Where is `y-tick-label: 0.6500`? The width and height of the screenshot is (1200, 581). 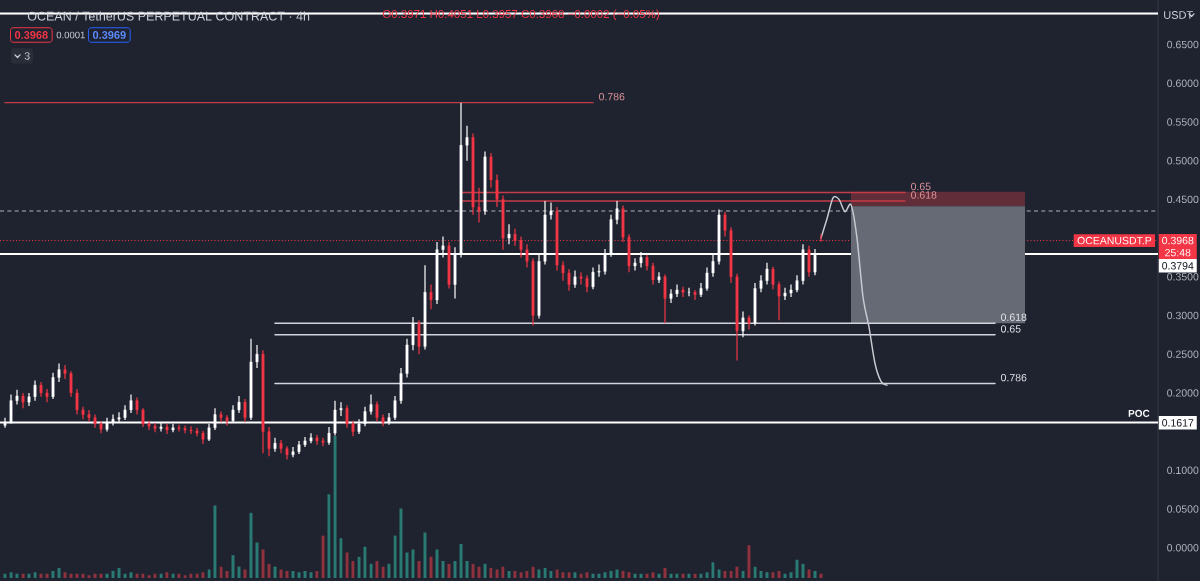 y-tick-label: 0.6500 is located at coordinates (1183, 44).